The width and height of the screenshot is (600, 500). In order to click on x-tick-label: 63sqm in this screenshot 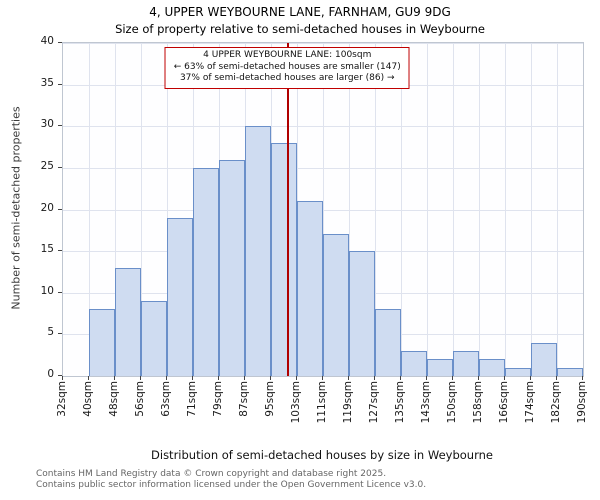, I will do `click(166, 399)`.